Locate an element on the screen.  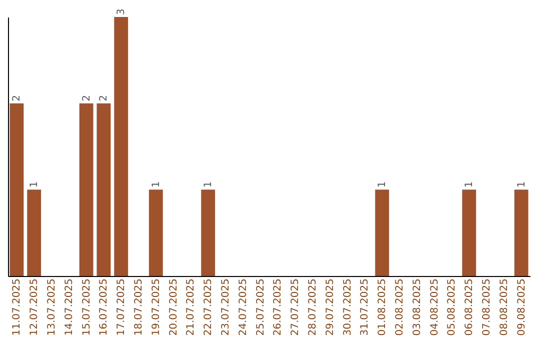
x-tick-label: 07.08.2025 is located at coordinates (487, 307).